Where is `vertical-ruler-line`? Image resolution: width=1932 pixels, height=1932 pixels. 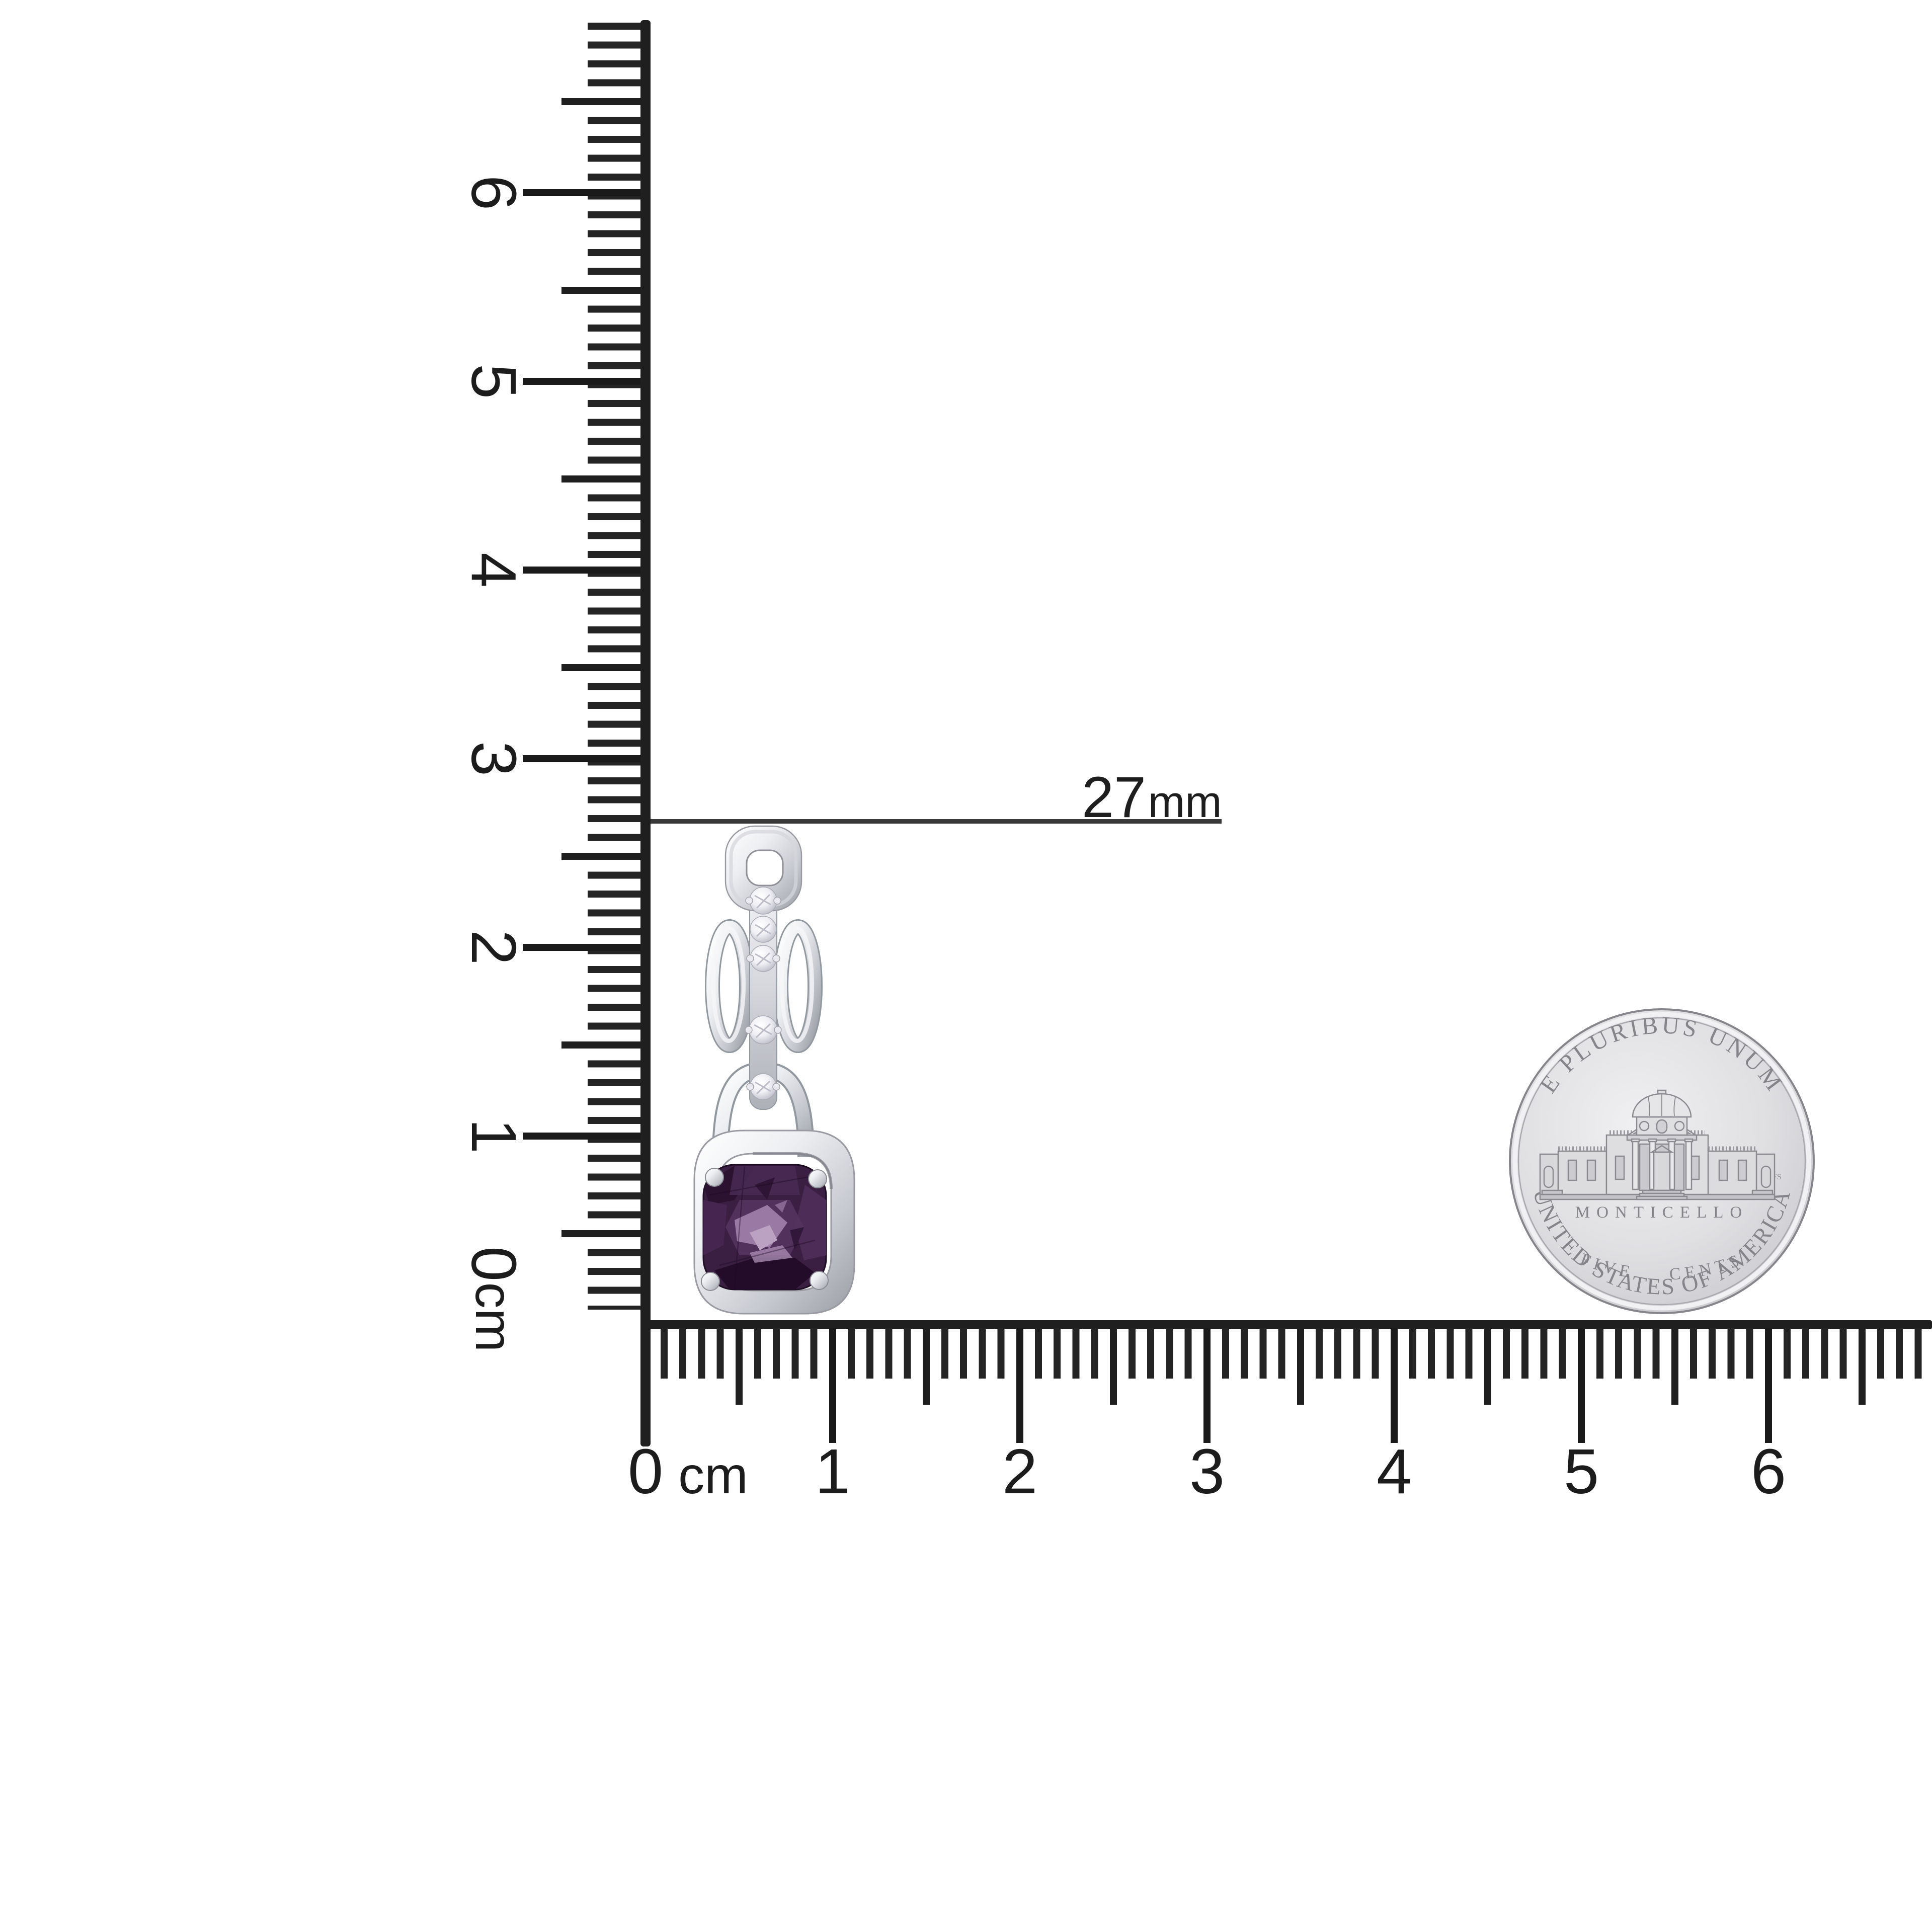
vertical-ruler-line is located at coordinates (645, 733).